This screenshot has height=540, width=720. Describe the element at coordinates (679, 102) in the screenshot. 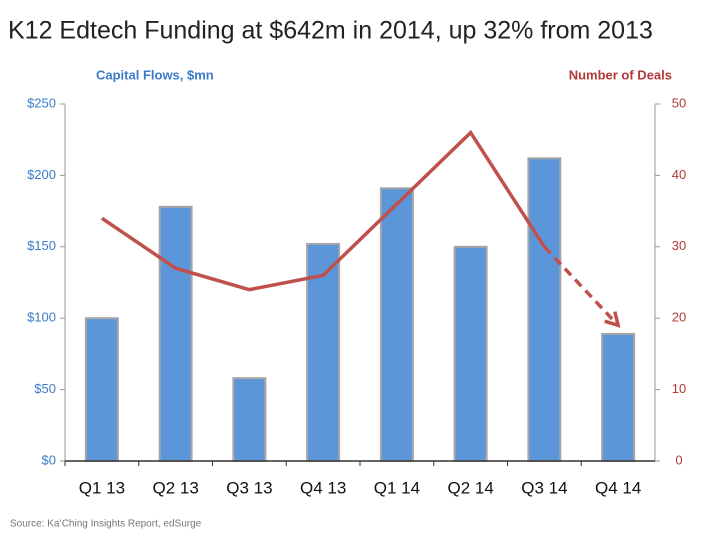

I see `y2-tick-label: 50` at that location.